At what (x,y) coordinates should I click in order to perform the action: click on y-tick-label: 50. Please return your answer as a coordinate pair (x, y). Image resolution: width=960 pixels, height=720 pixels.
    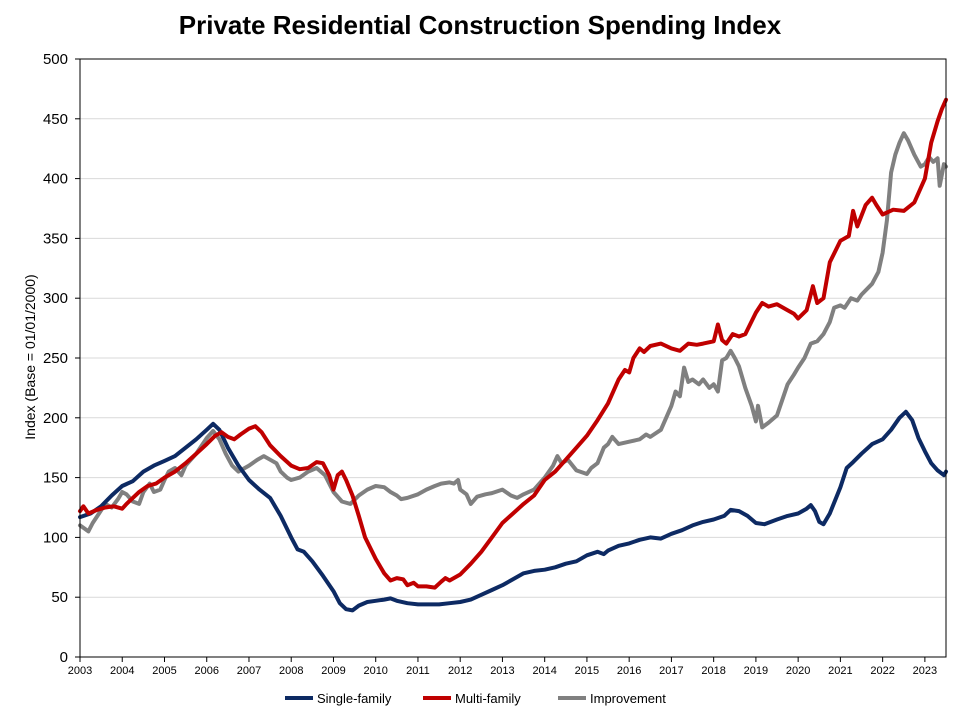
    Looking at the image, I should click on (59, 597).